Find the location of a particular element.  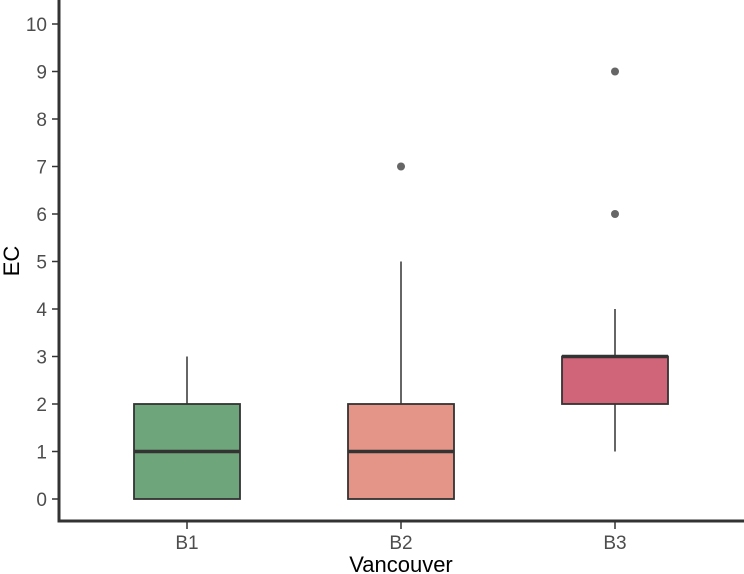

y-tick-label: 5 is located at coordinates (41, 263).